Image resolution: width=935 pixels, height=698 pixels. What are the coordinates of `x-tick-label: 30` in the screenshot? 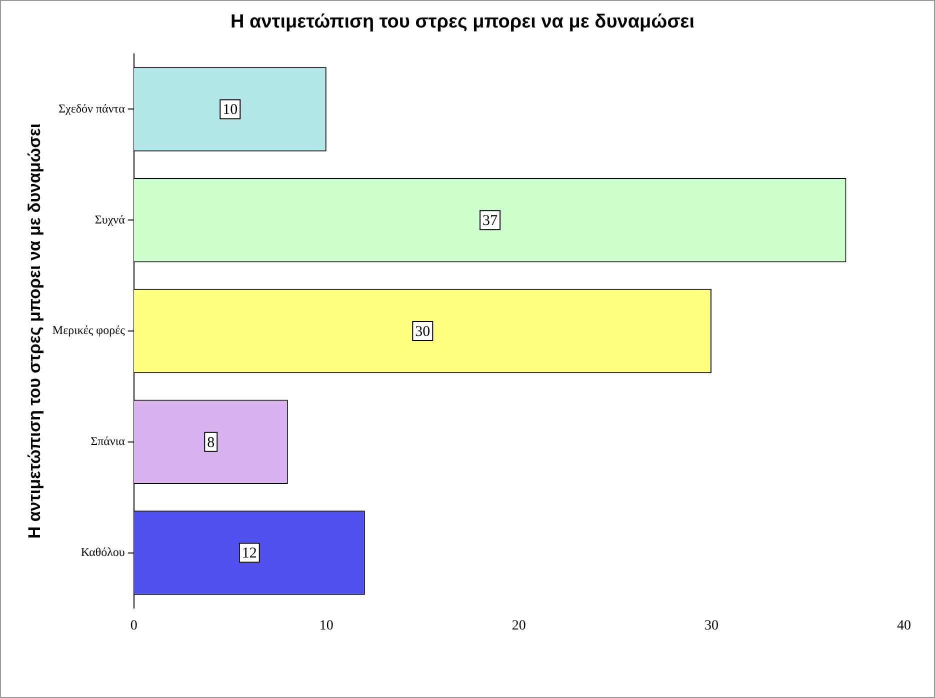 It's located at (711, 626).